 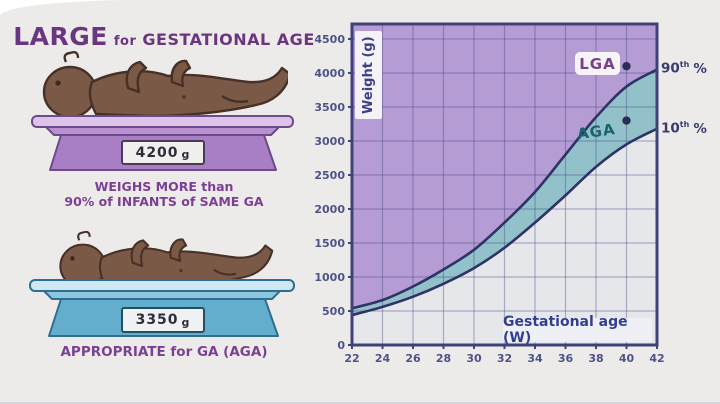 I want to click on x-tick-label: 42, so click(x=656, y=358).